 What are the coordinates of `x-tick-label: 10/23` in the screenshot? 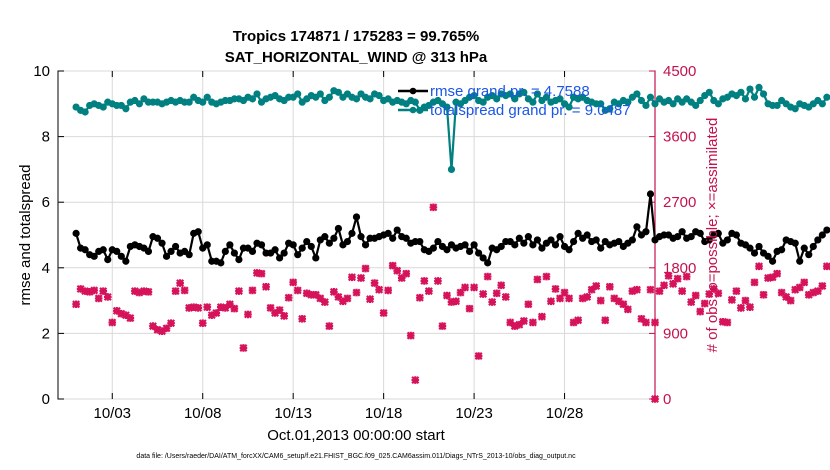 It's located at (474, 413).